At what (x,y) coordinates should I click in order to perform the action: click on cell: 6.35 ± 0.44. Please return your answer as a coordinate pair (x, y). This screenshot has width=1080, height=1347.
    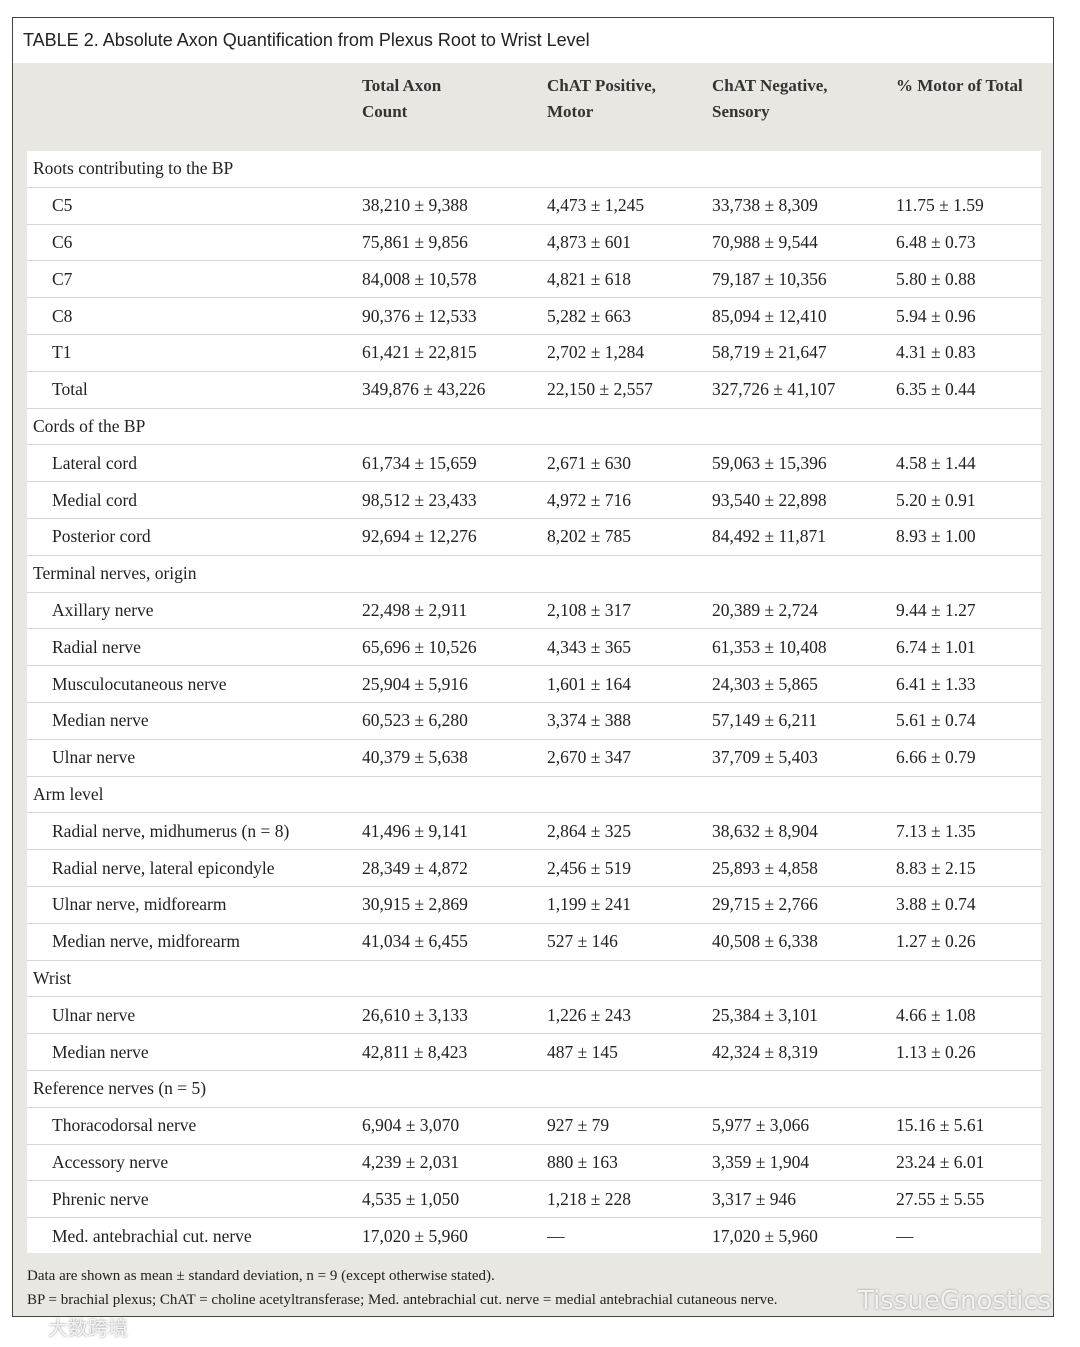
    Looking at the image, I should click on (968, 390).